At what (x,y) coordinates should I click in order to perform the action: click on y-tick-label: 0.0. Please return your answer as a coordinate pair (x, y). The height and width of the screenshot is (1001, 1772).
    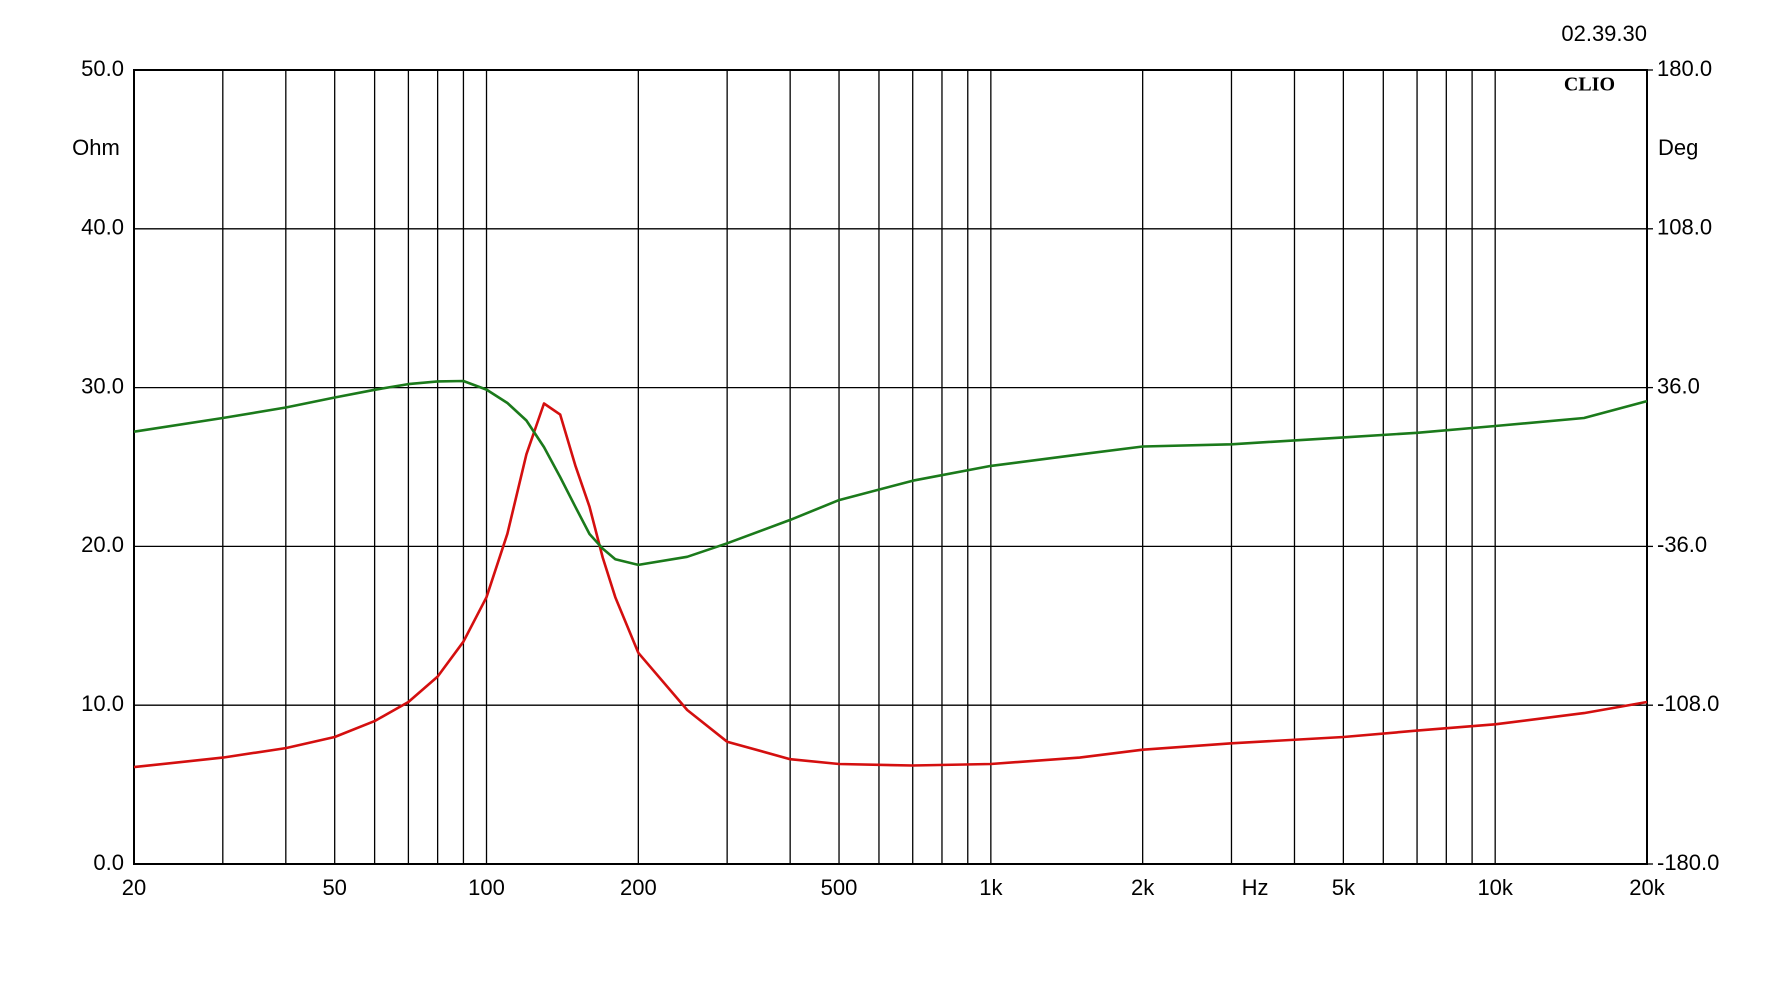
    Looking at the image, I should click on (108, 862).